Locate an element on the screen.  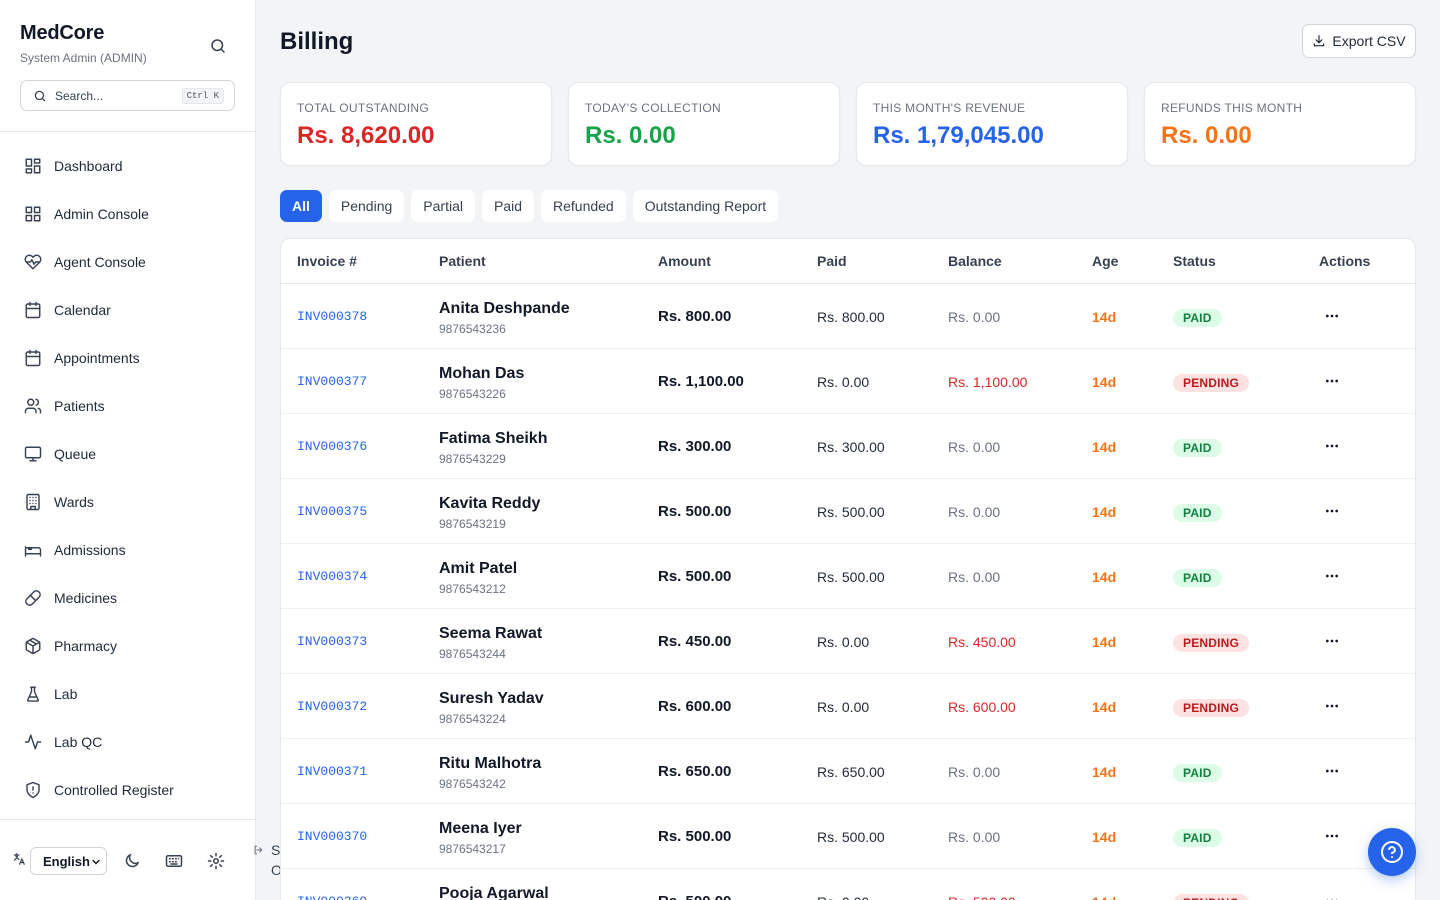
tab-partial: Partial is located at coordinates (443, 206).